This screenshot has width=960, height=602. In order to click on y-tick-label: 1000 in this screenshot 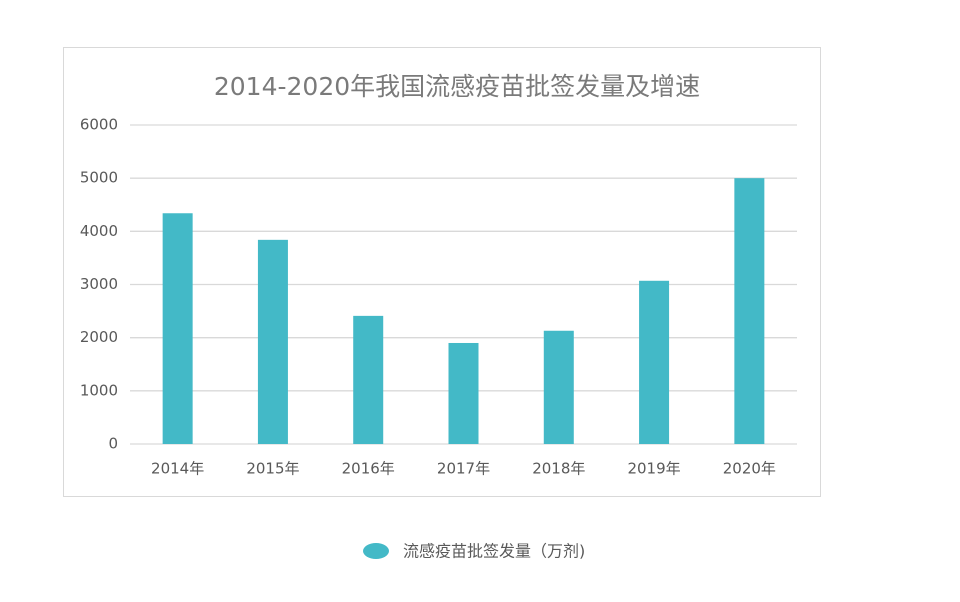, I will do `click(99, 390)`.